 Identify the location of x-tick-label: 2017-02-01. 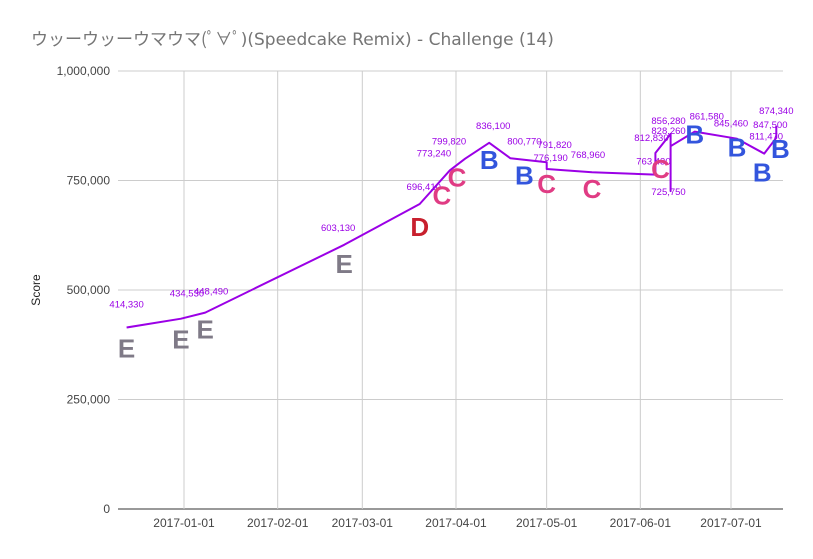
(278, 523).